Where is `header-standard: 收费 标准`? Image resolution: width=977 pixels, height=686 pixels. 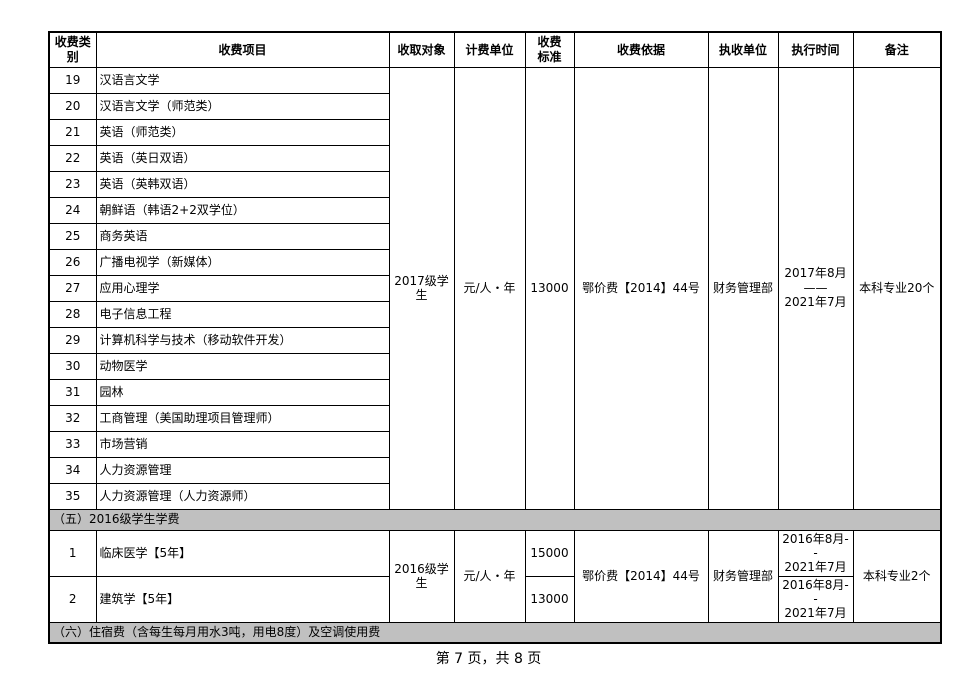
header-standard: 收费 标准 is located at coordinates (549, 49).